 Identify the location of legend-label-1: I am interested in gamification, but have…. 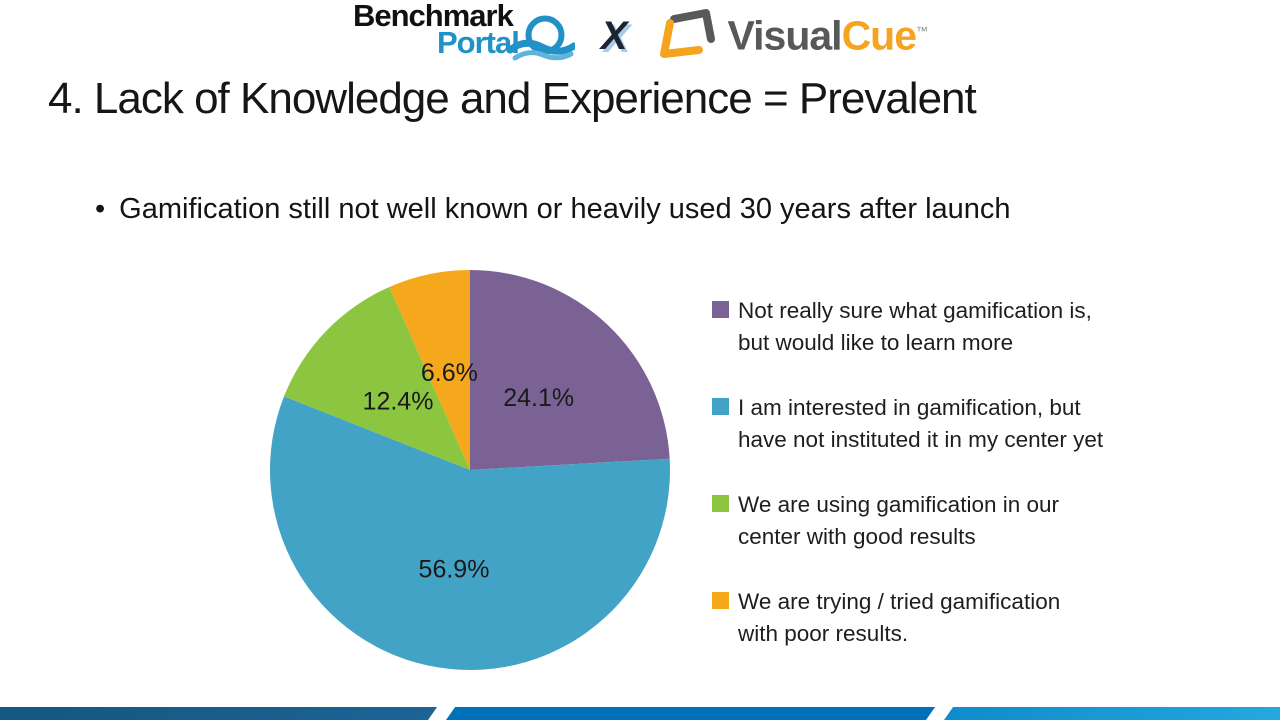
(921, 423).